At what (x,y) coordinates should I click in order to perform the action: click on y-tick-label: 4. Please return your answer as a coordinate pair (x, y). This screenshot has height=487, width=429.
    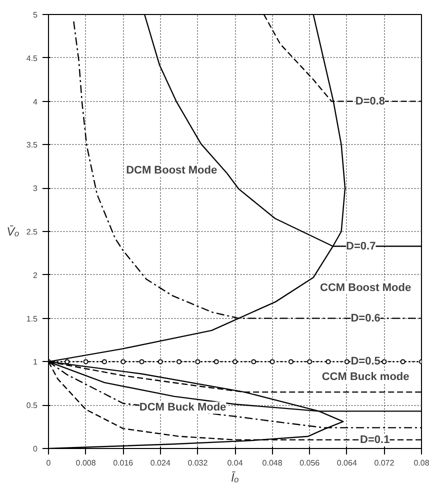
    Looking at the image, I should click on (35, 101).